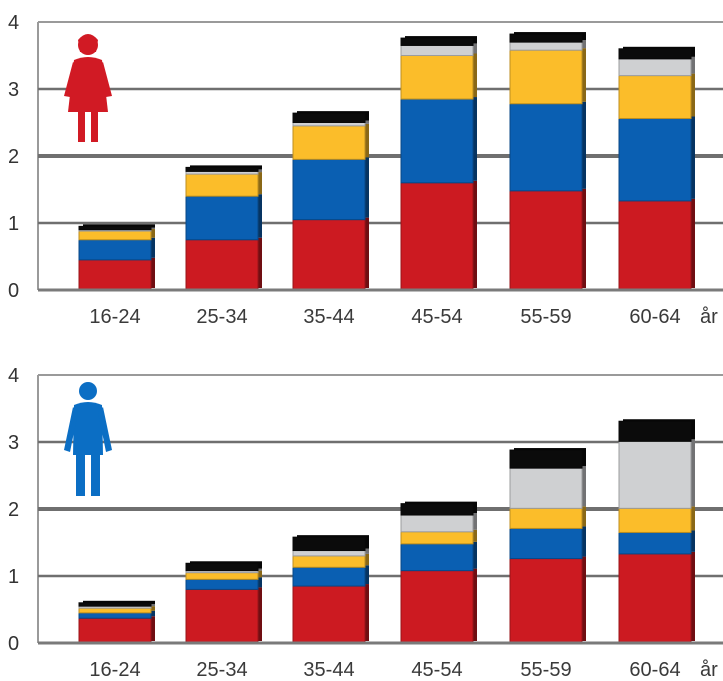  Describe the element at coordinates (88, 84) in the screenshot. I see `icon-dress` at that location.